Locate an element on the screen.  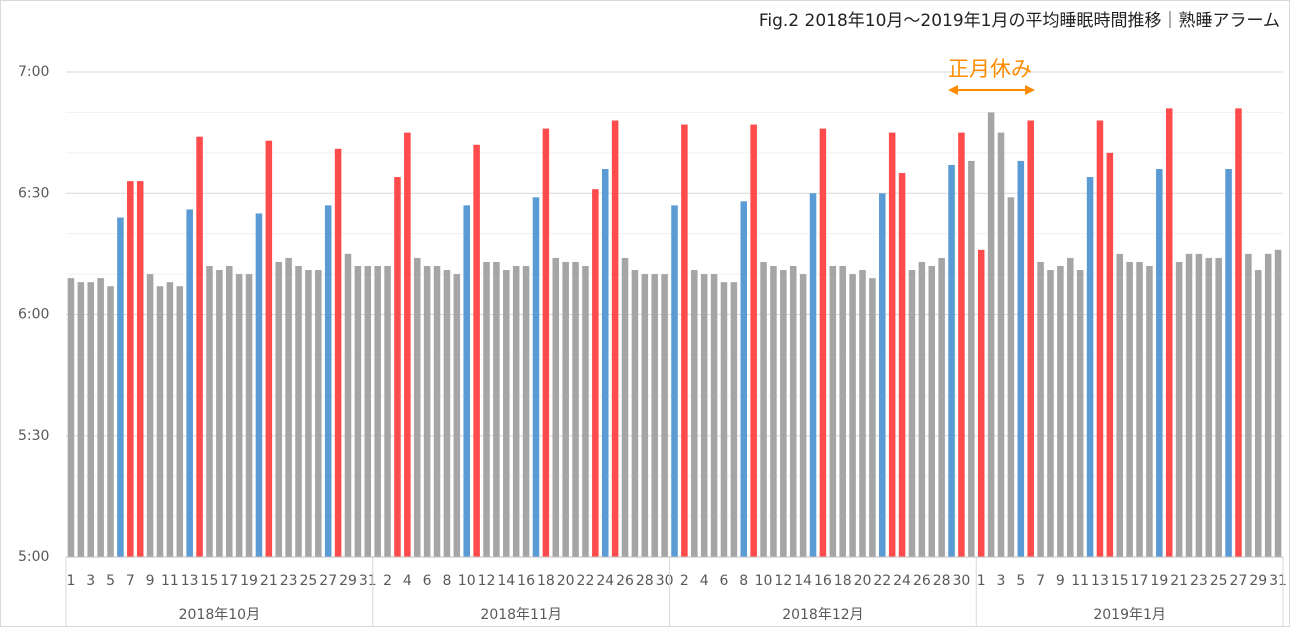
x-tick-label: 8 is located at coordinates (743, 581).